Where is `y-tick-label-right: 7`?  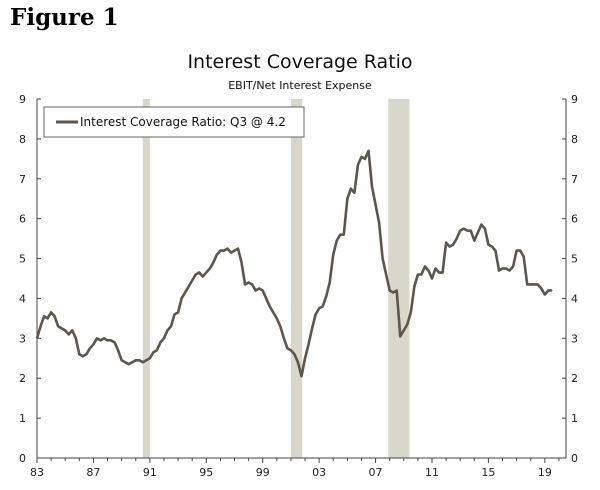
y-tick-label-right: 7 is located at coordinates (574, 179).